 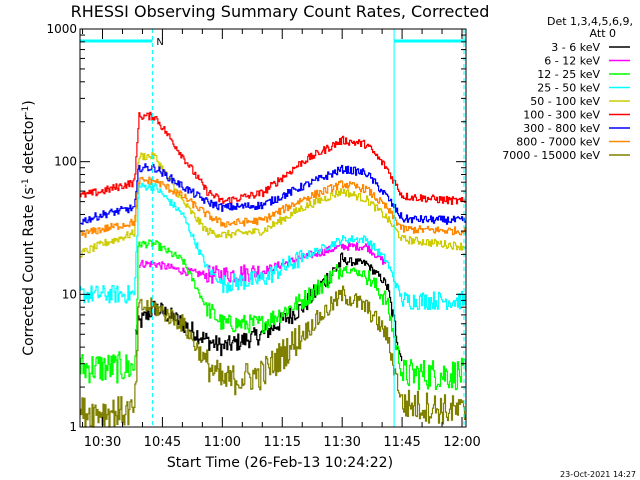 What do you see at coordinates (561, 128) in the screenshot?
I see `legend-label: 300 - 800 keV` at bounding box center [561, 128].